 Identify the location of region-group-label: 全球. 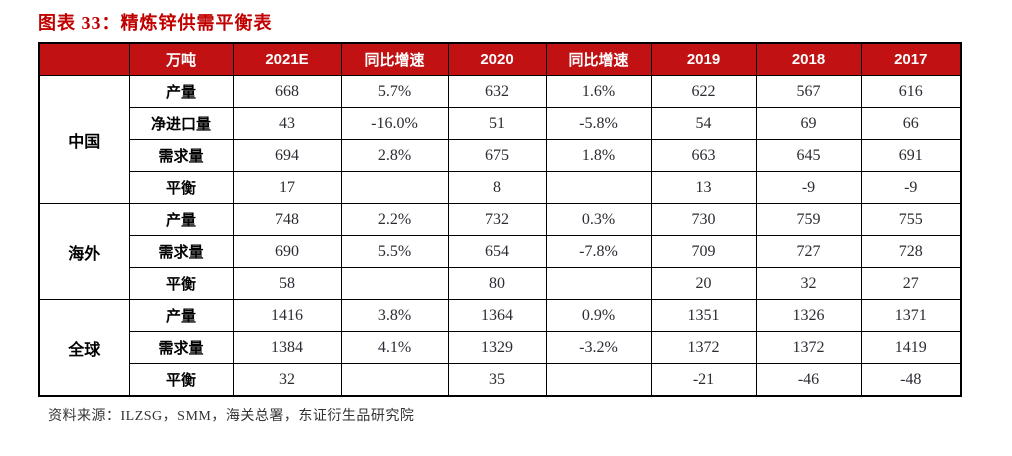
(84, 348).